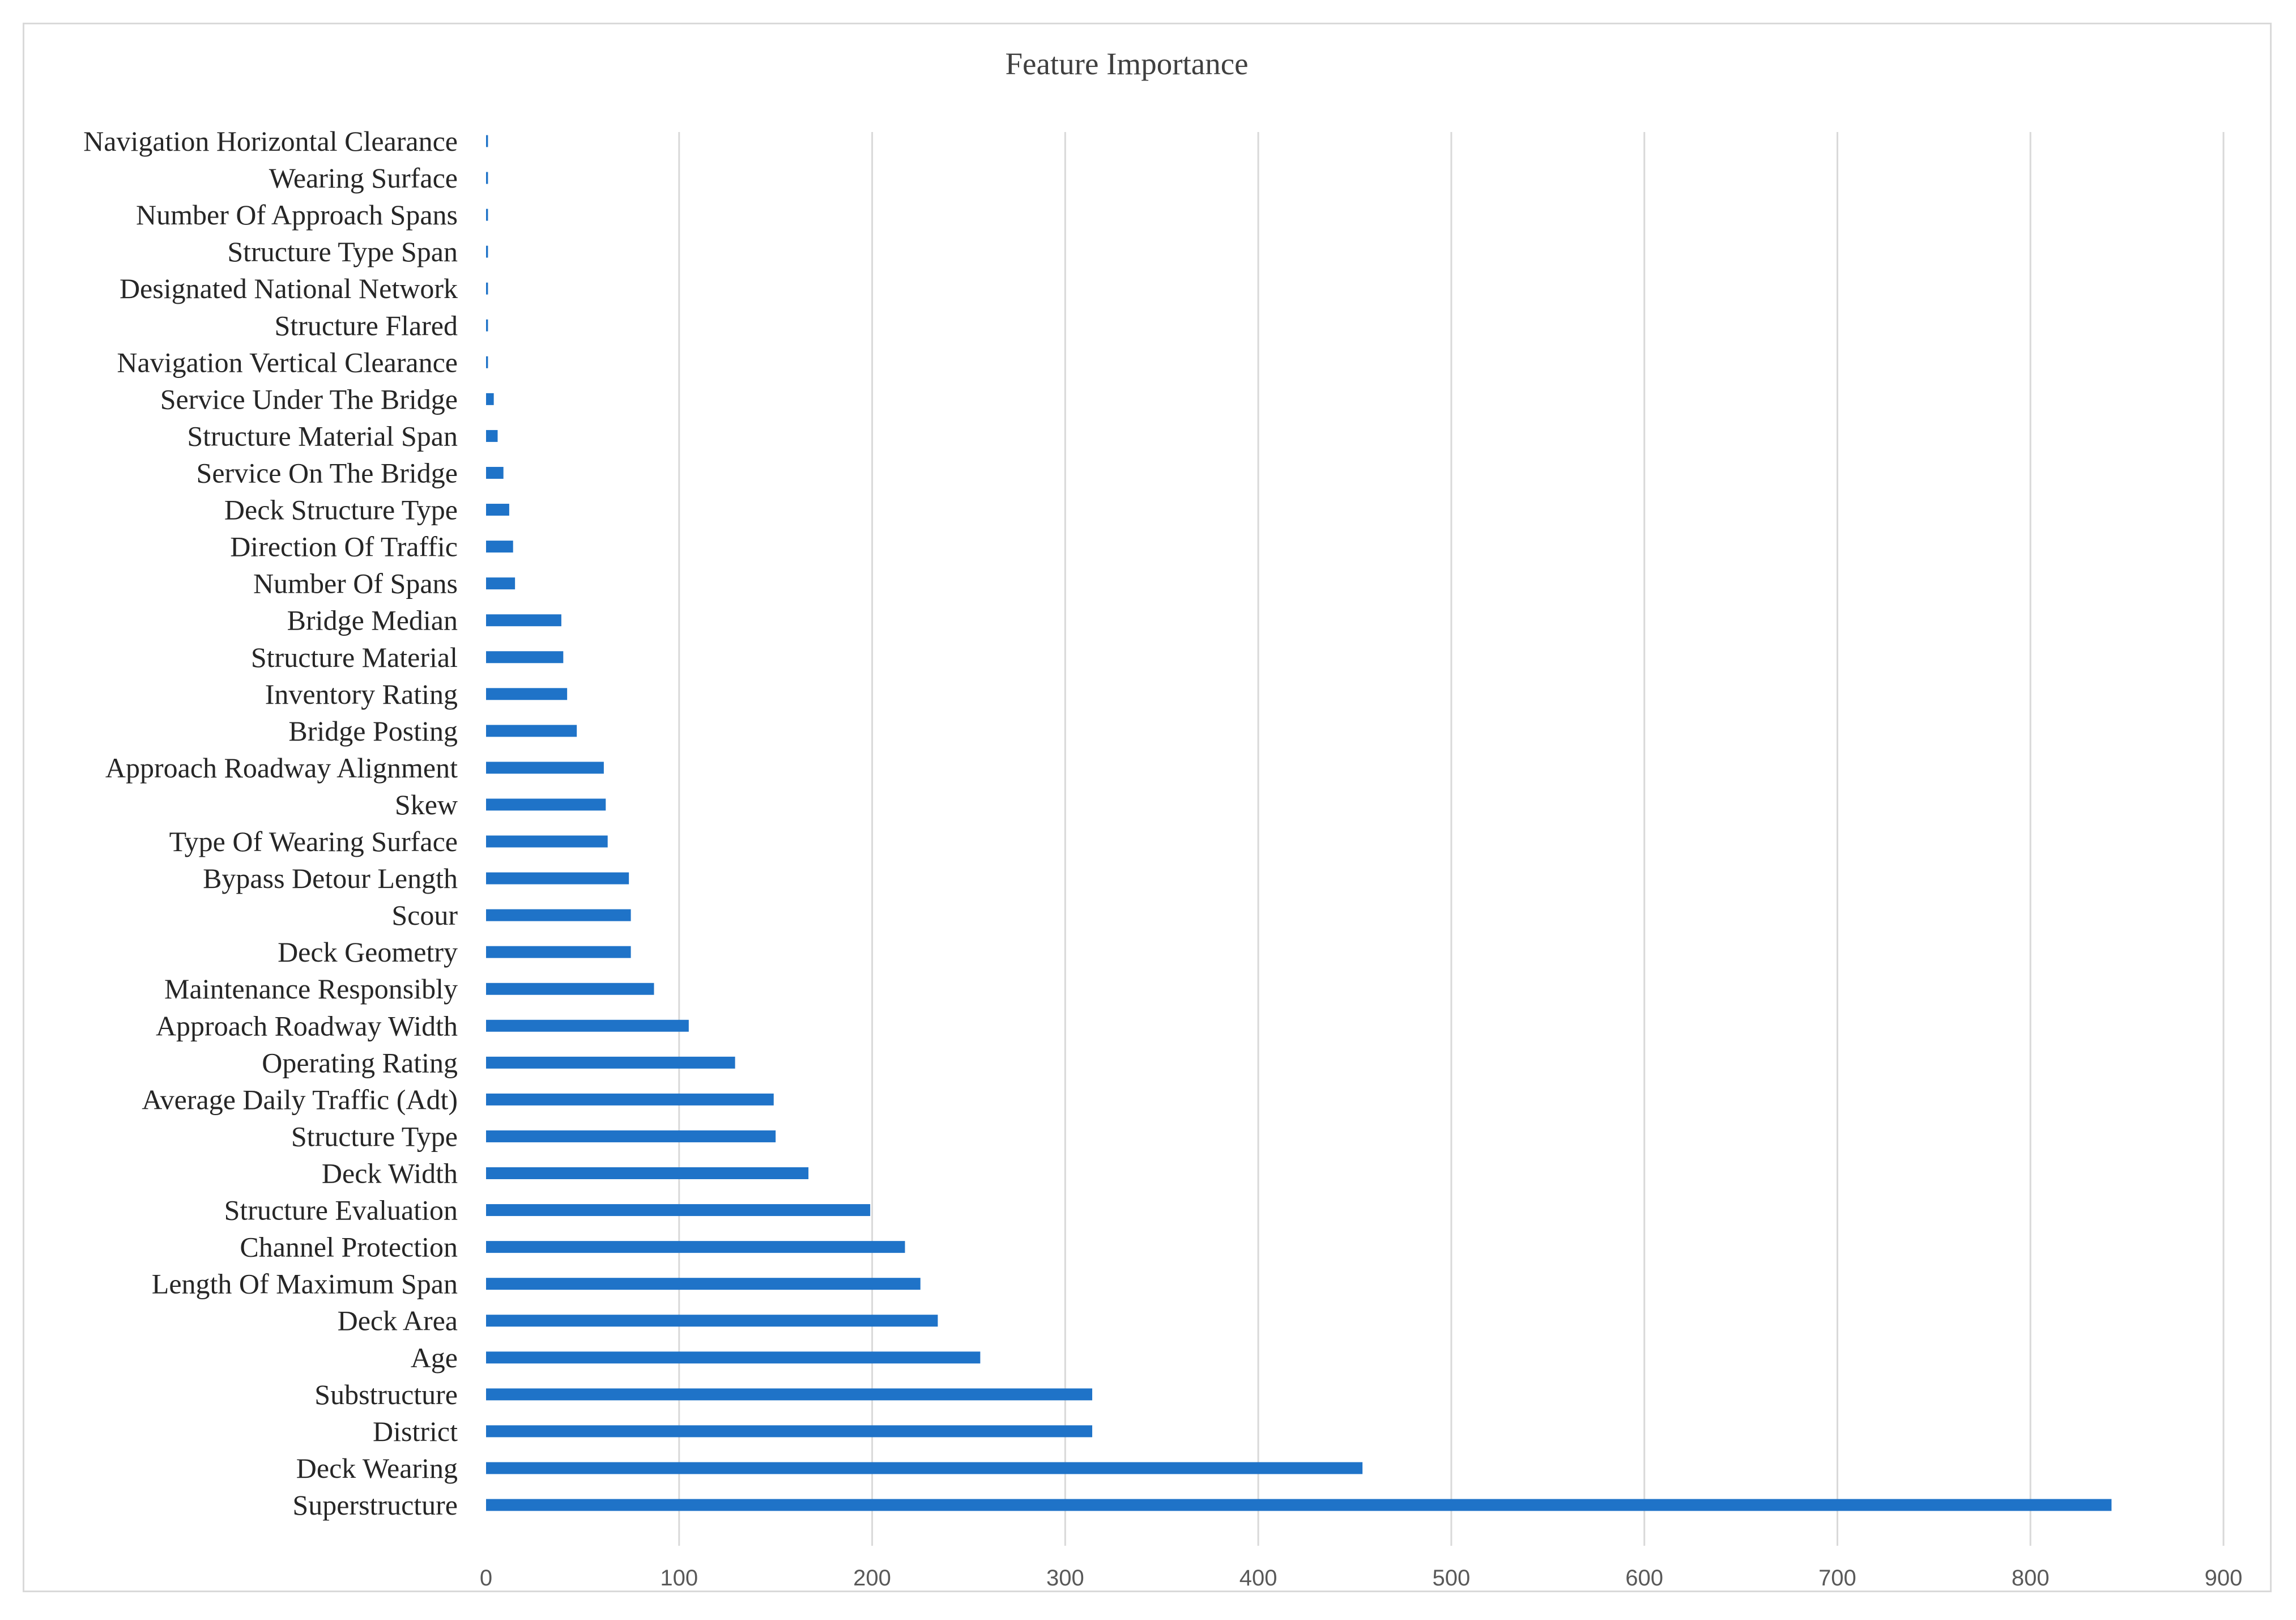 This screenshot has width=2296, height=1620. What do you see at coordinates (344, 547) in the screenshot?
I see `category-label: Direction Of Traffic` at bounding box center [344, 547].